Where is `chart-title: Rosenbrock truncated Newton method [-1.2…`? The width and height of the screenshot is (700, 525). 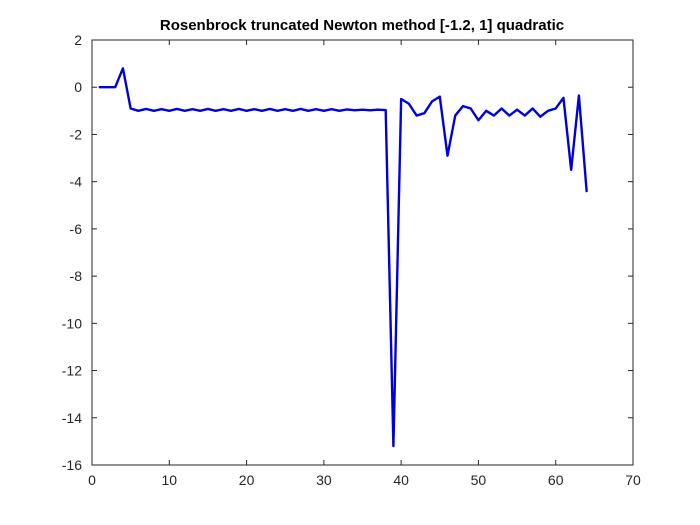 chart-title: Rosenbrock truncated Newton method [-1.2… is located at coordinates (362, 25).